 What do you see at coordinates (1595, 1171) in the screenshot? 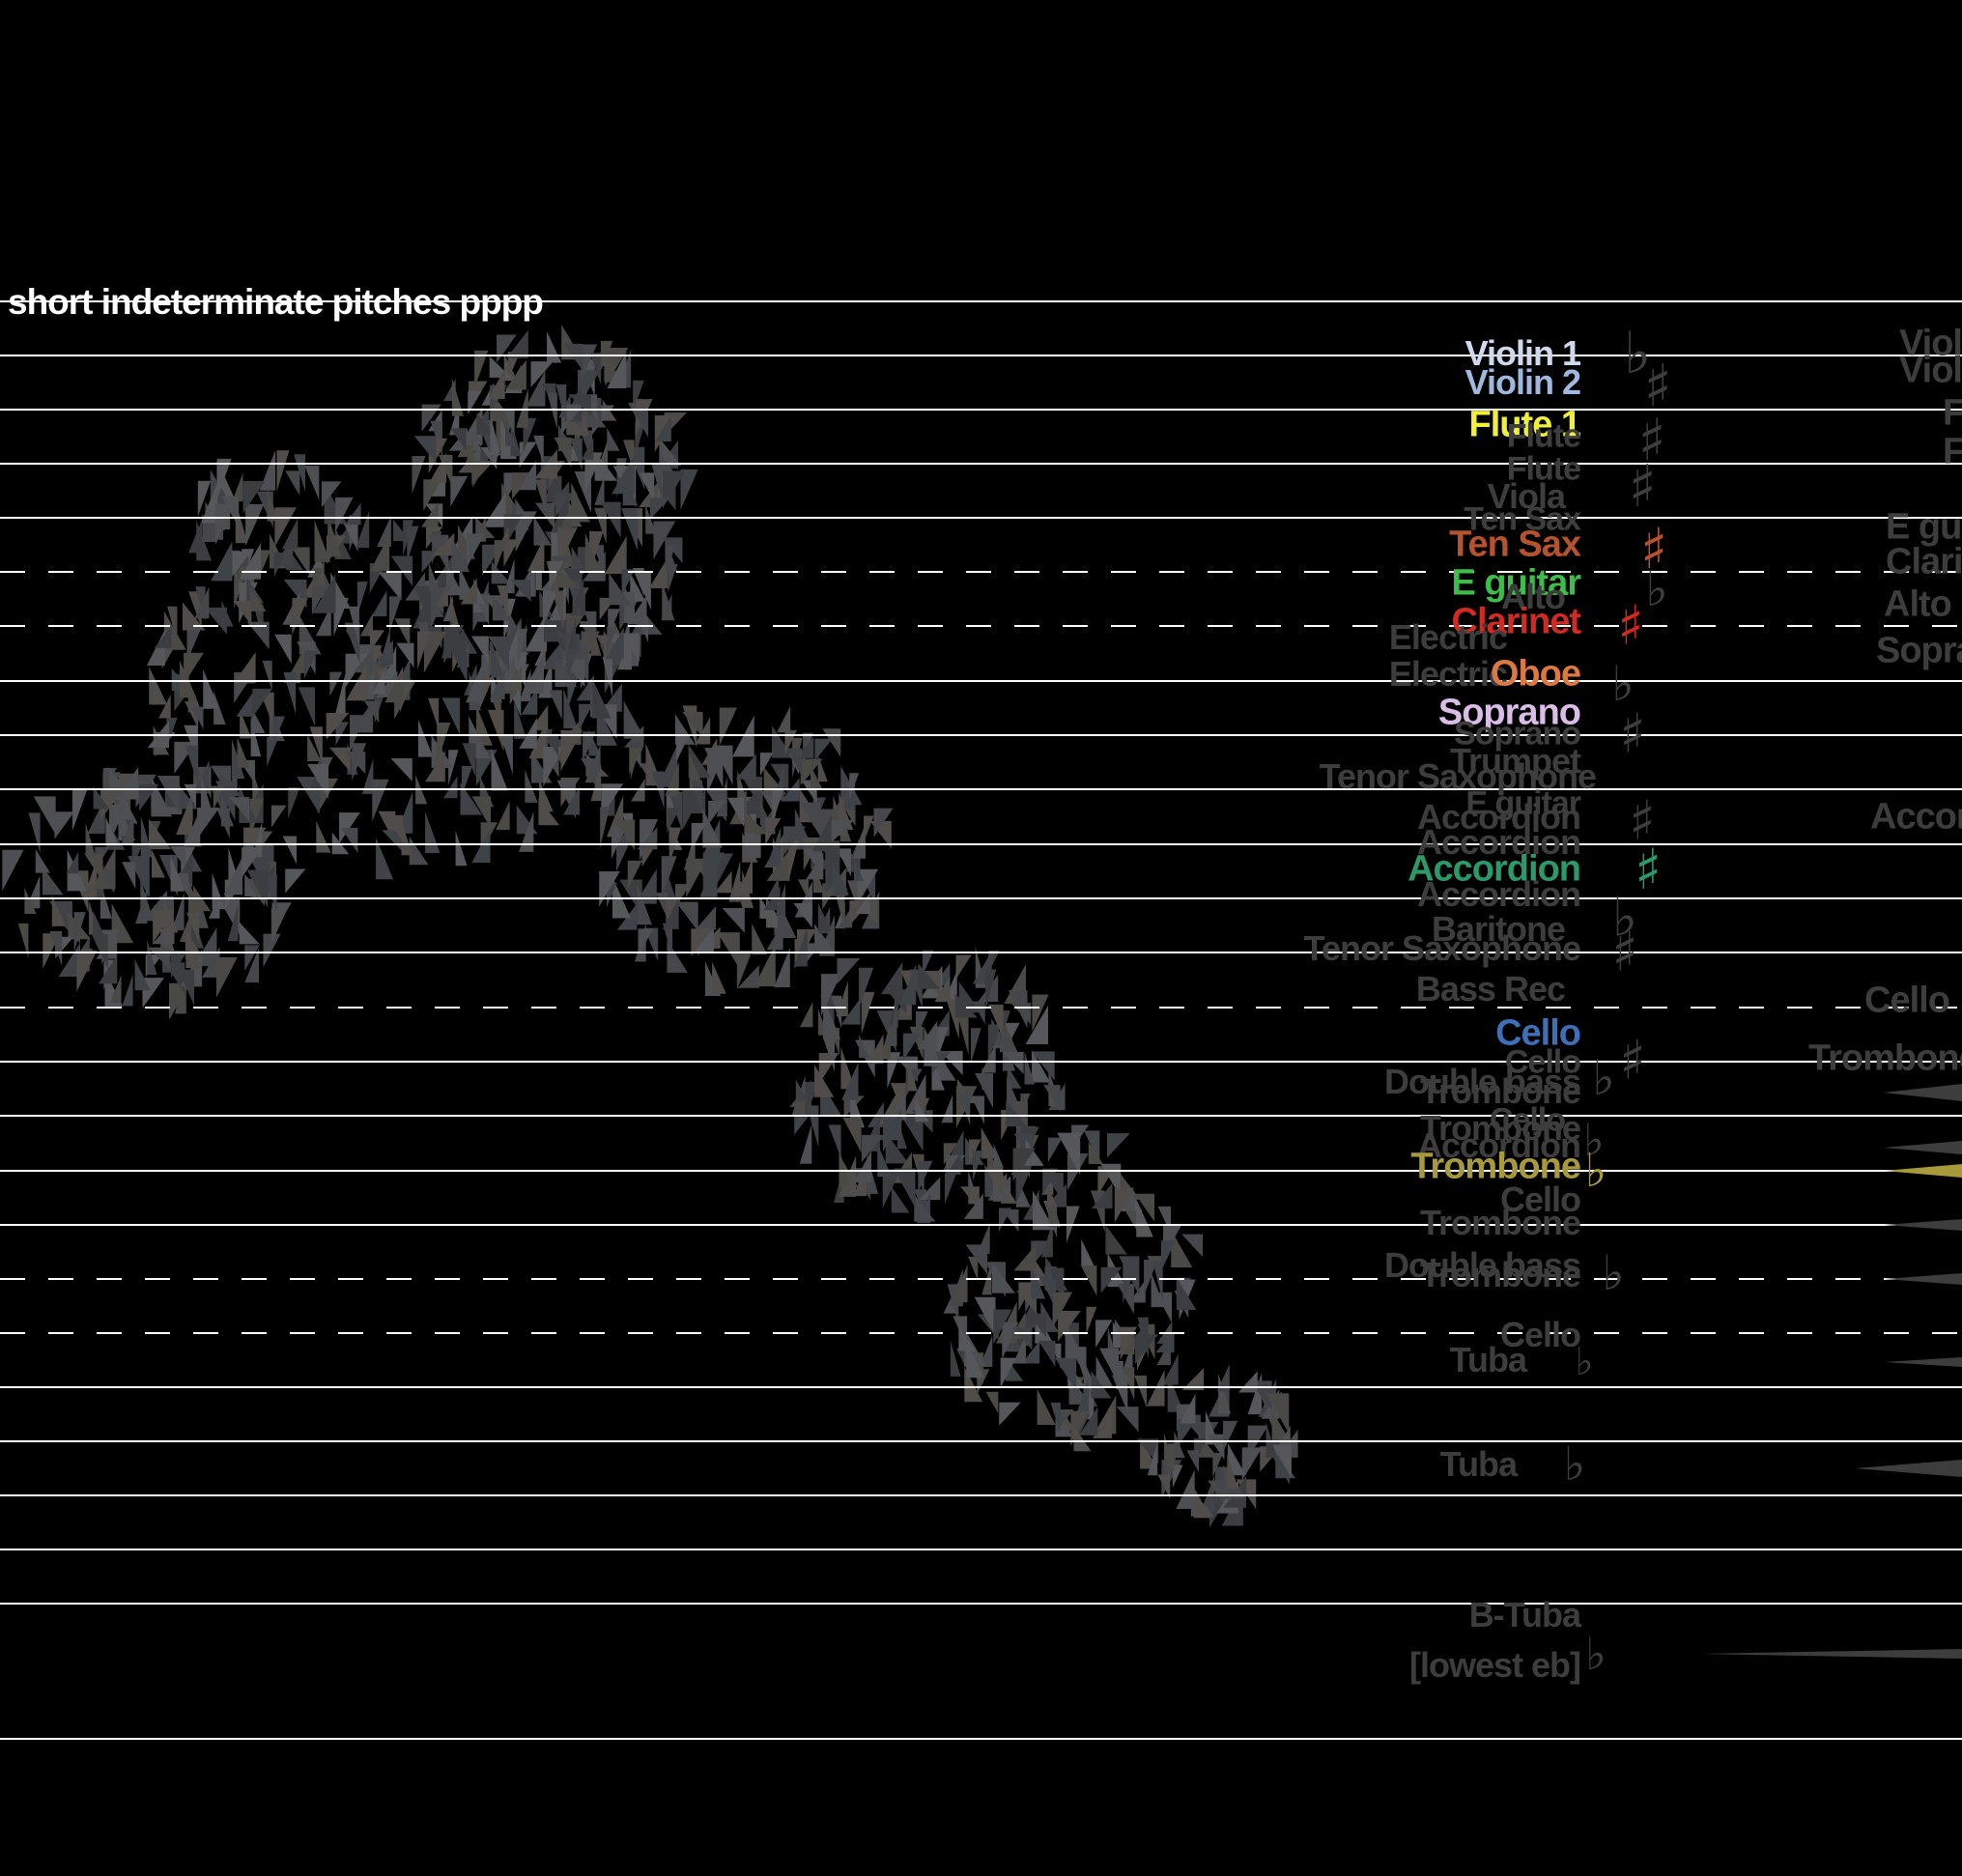
I see `flat-icon: ♭` at bounding box center [1595, 1171].